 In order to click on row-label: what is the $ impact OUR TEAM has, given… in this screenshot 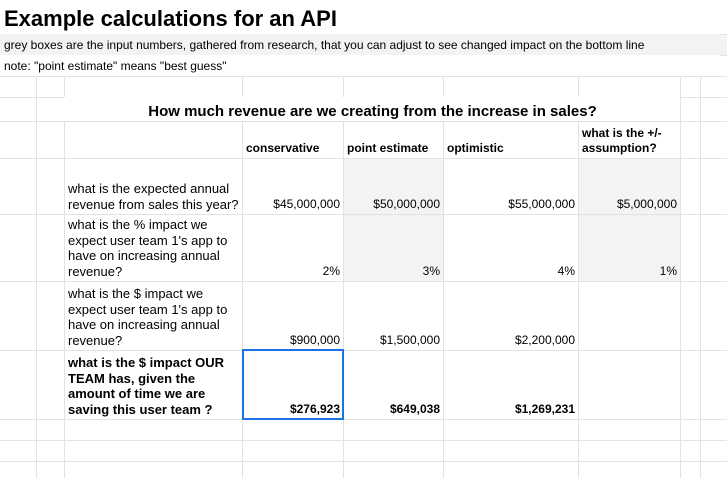, I will do `click(146, 386)`.